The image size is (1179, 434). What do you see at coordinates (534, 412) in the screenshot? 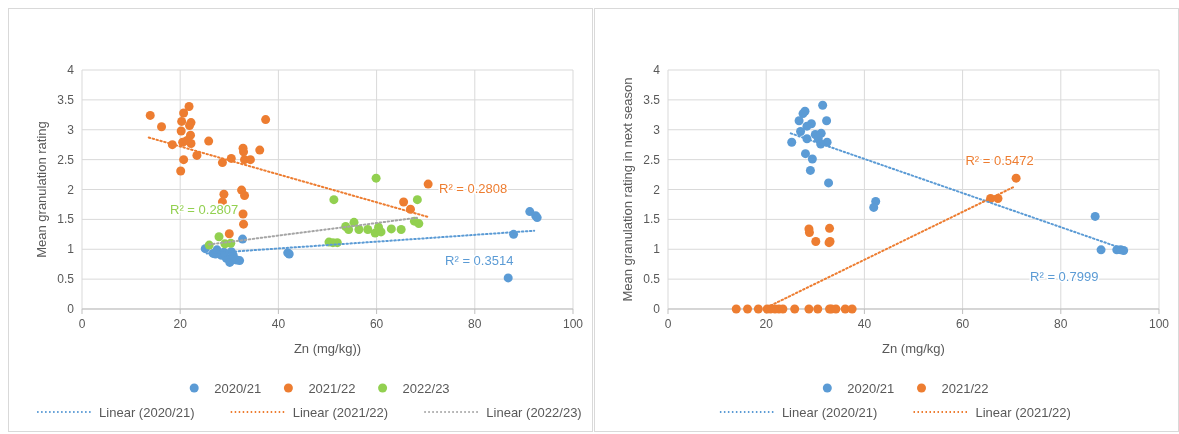
I see `legend-label: Linear (2022/23)` at bounding box center [534, 412].